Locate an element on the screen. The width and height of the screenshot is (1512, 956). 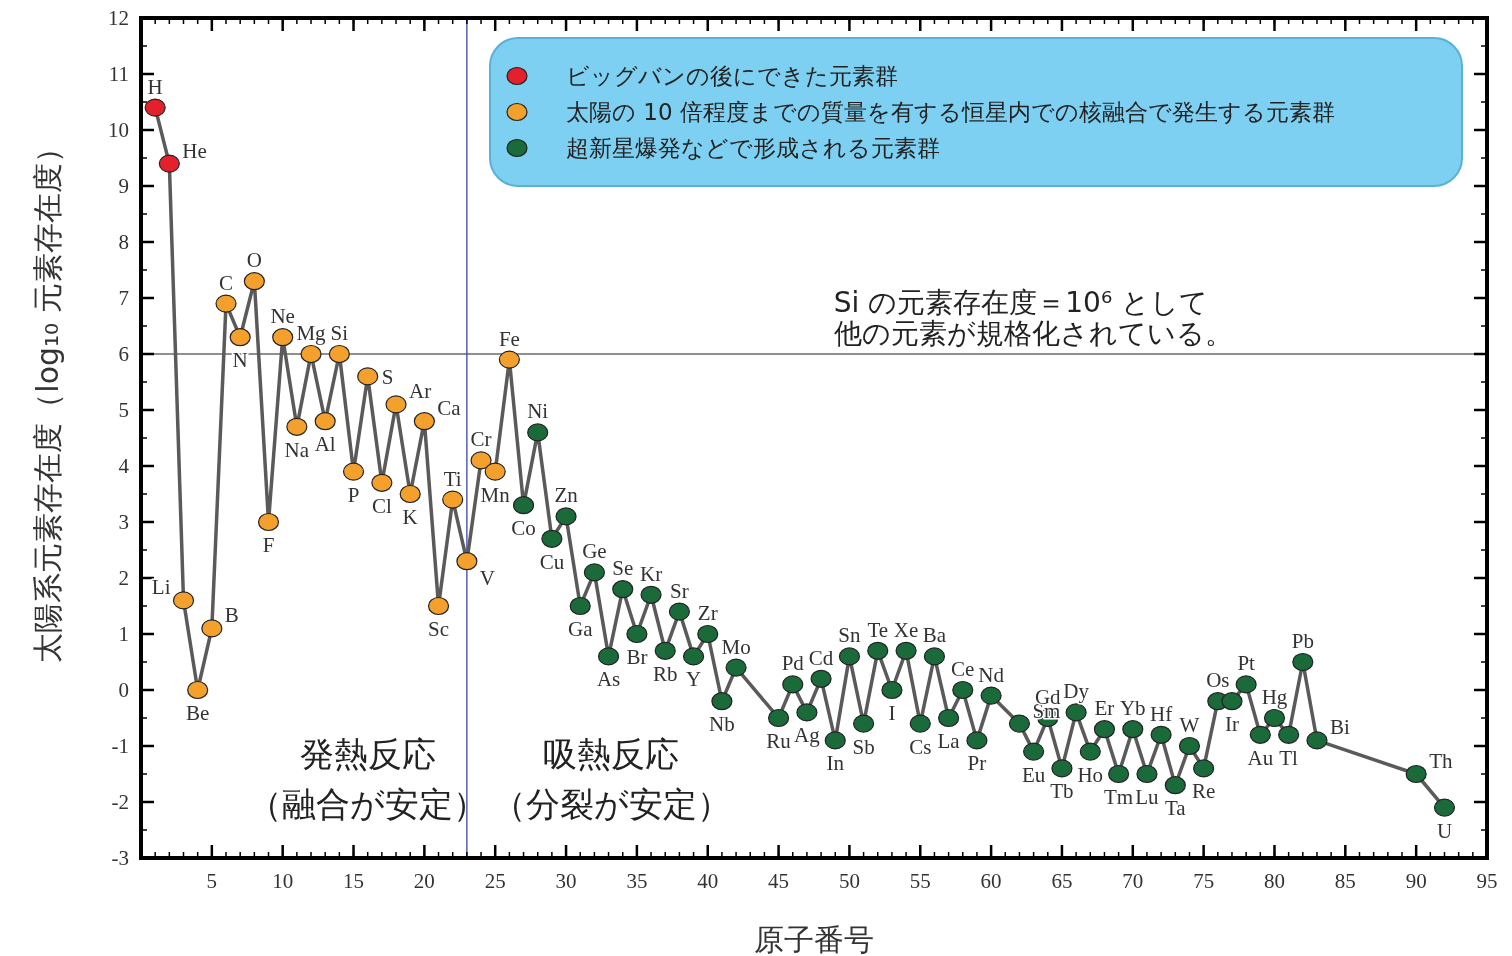
y-tick-label: -3 is located at coordinates (120, 858).